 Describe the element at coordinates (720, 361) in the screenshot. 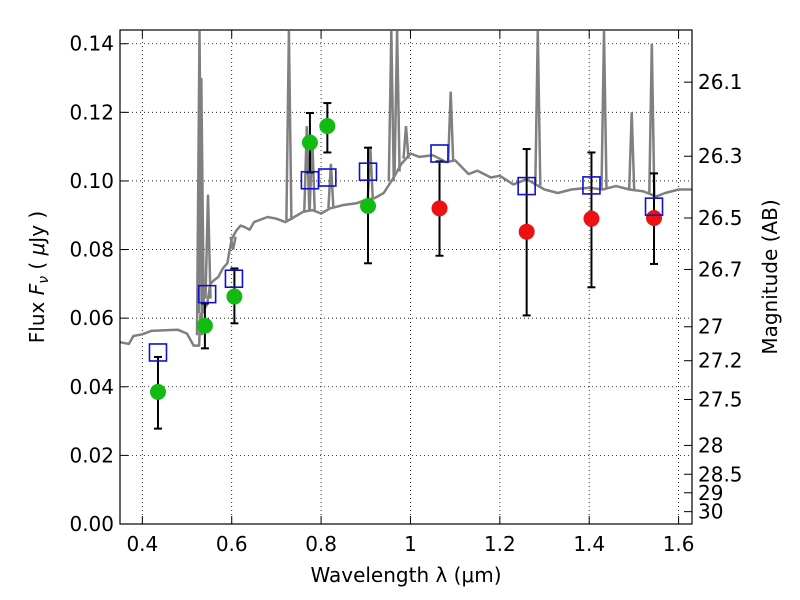

I see `magnitude-tick-label: 27.2` at that location.